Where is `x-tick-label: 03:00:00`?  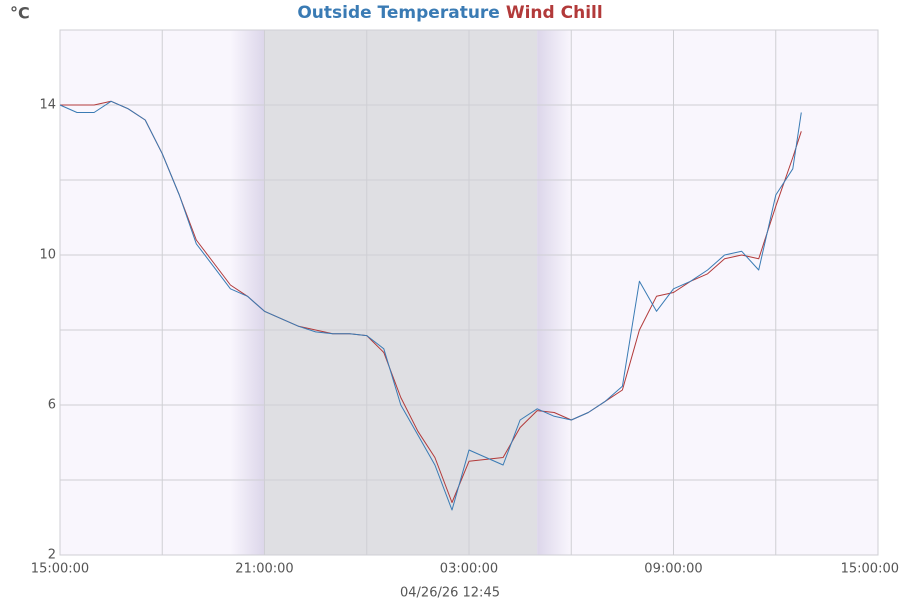 x-tick-label: 03:00:00 is located at coordinates (469, 569).